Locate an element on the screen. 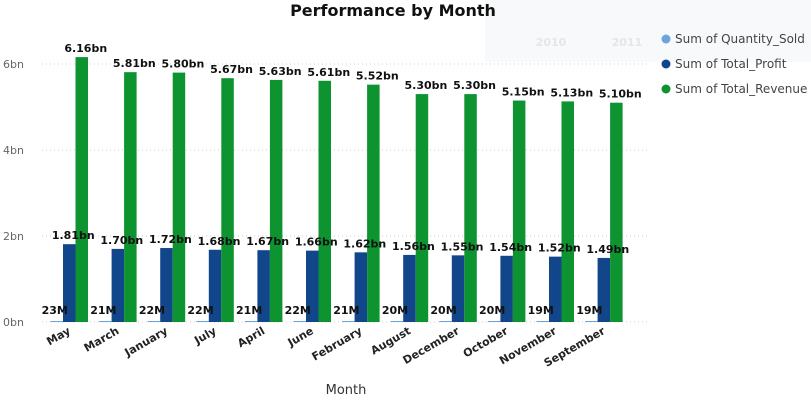 Image resolution: width=811 pixels, height=400 pixels. data-label-total-revenue: 5.52bn is located at coordinates (377, 76).